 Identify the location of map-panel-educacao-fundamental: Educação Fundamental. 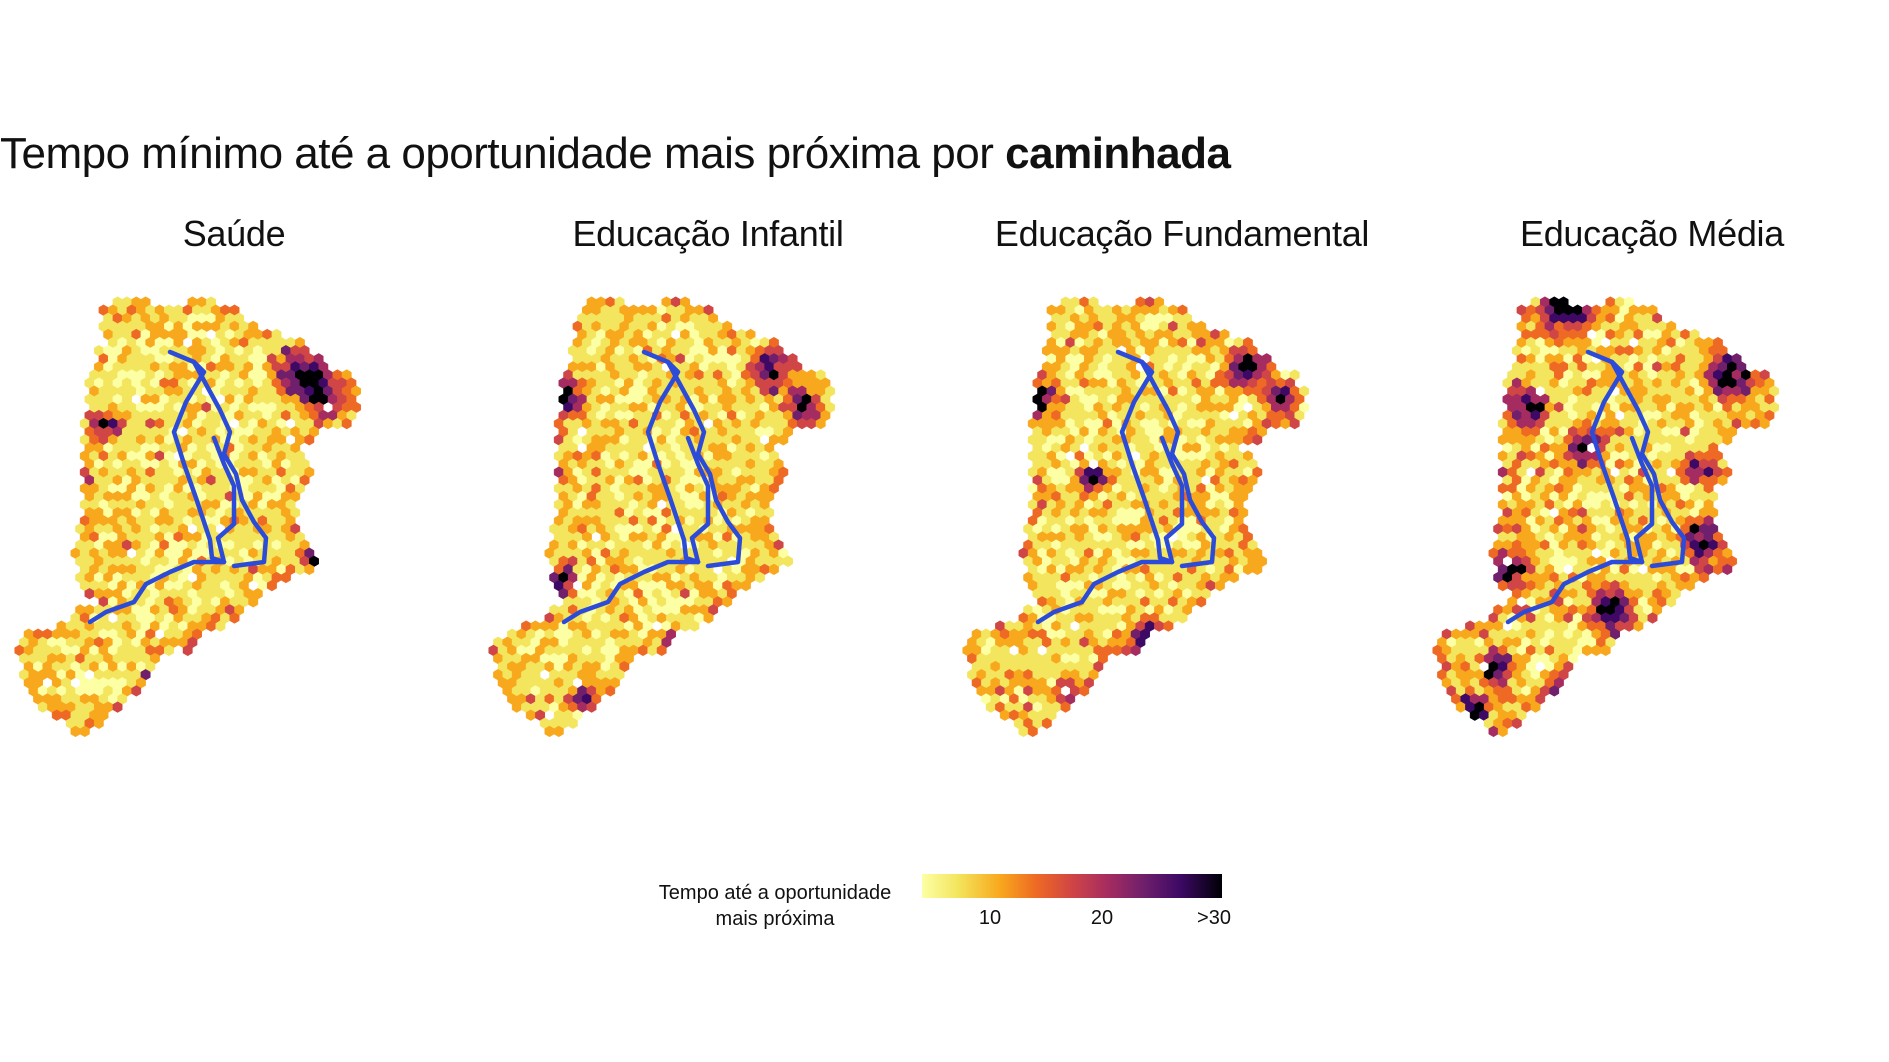
(1182, 523).